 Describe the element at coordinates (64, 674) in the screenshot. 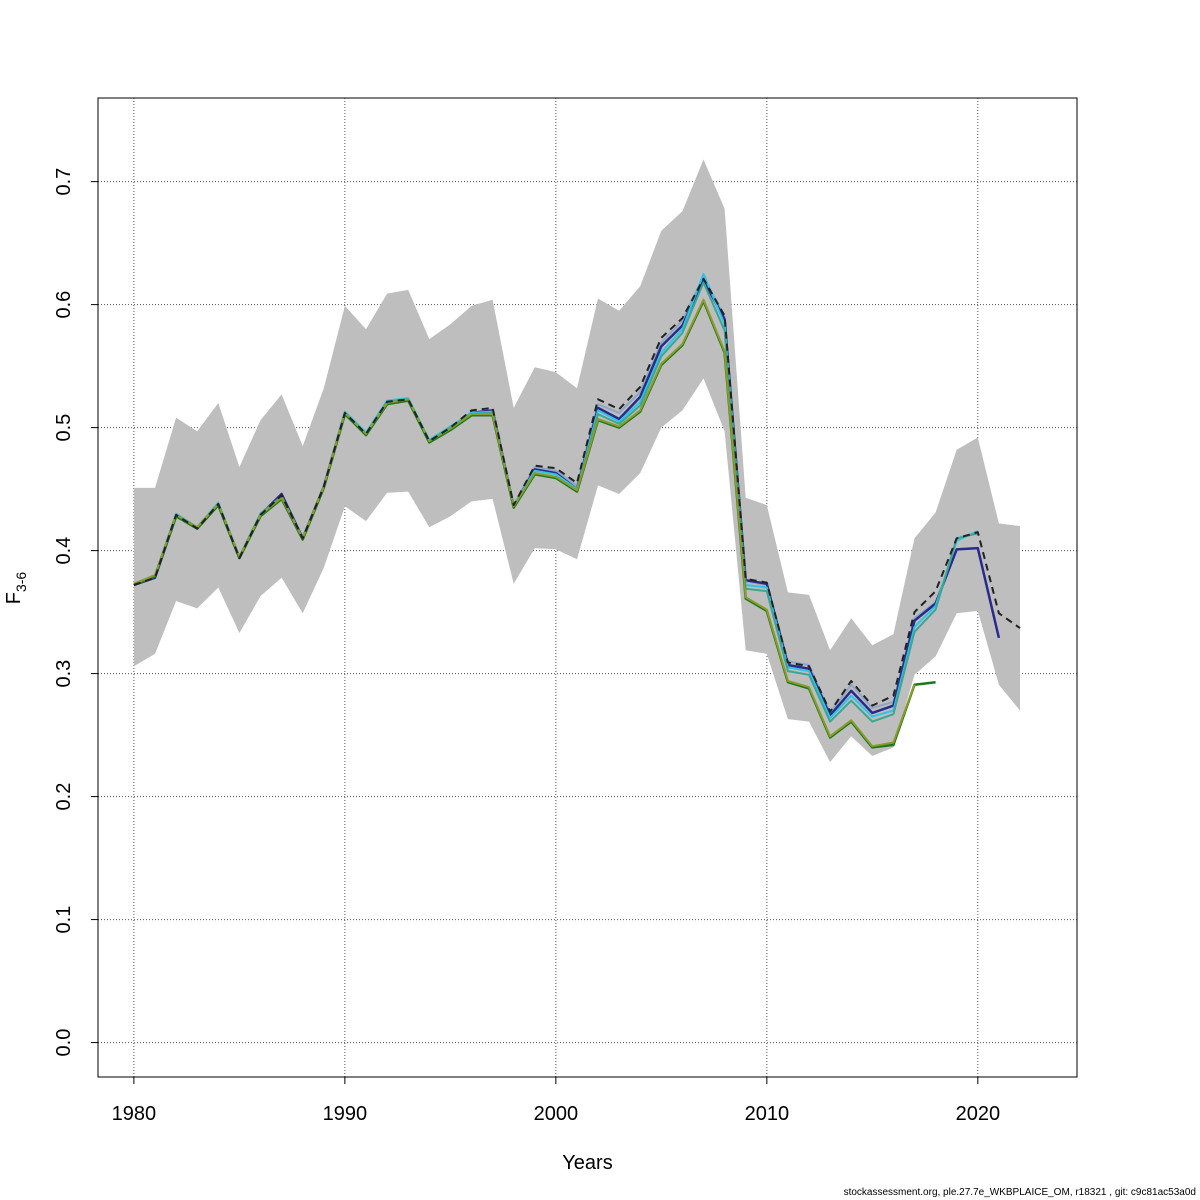

I see `y-tick-label-0.3: 0.3` at that location.